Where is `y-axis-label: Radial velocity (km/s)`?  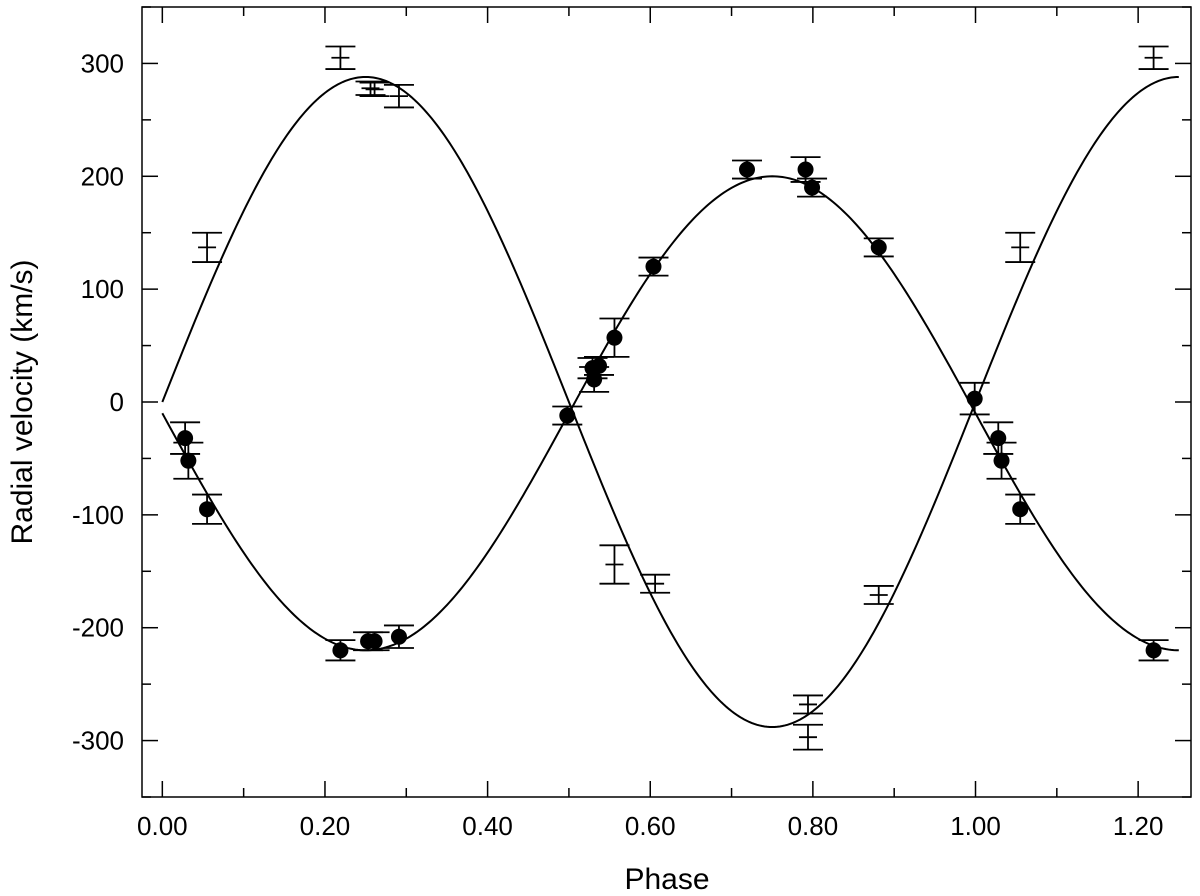
y-axis-label: Radial velocity (km/s) is located at coordinates (22, 401).